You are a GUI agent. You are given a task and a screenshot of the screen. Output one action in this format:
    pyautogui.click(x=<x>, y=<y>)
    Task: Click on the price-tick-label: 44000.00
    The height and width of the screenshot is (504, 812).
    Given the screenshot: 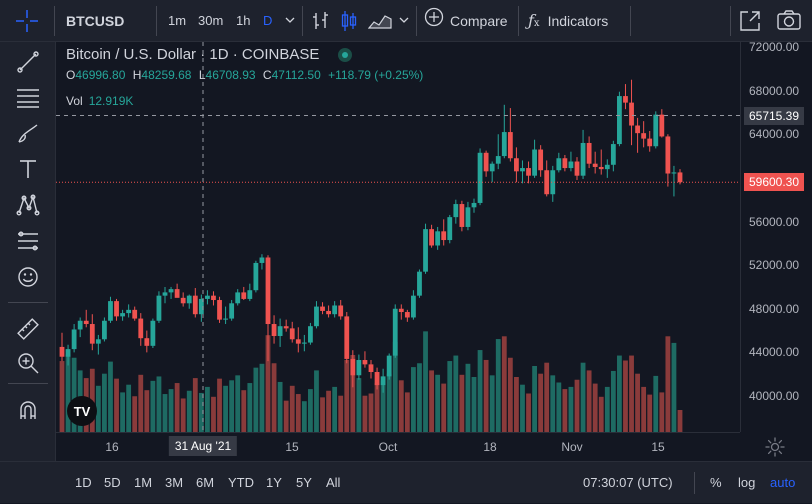 What is the action you would take?
    pyautogui.click(x=774, y=352)
    